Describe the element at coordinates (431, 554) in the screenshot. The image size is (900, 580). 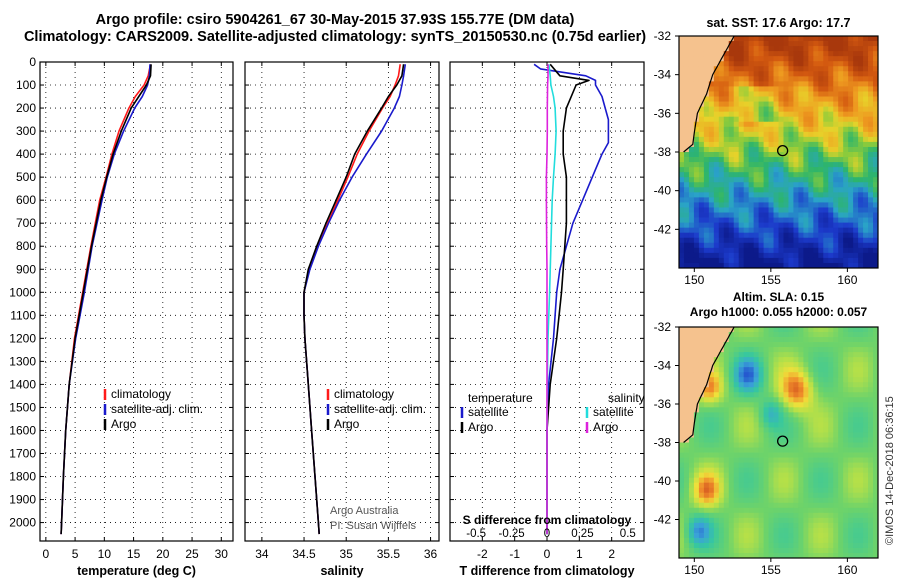
I see `xtick-label-4: 36` at that location.